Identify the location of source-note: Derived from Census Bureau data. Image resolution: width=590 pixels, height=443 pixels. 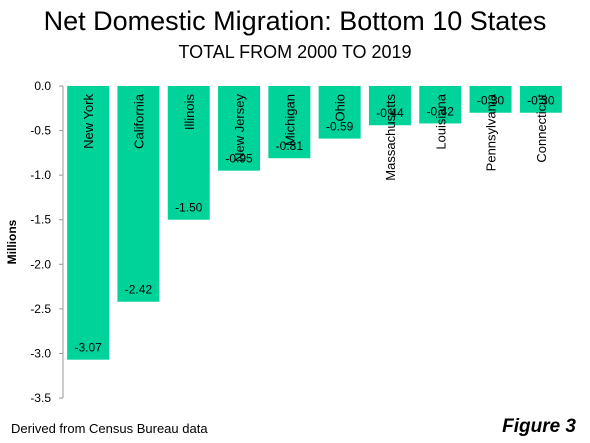
(109, 428).